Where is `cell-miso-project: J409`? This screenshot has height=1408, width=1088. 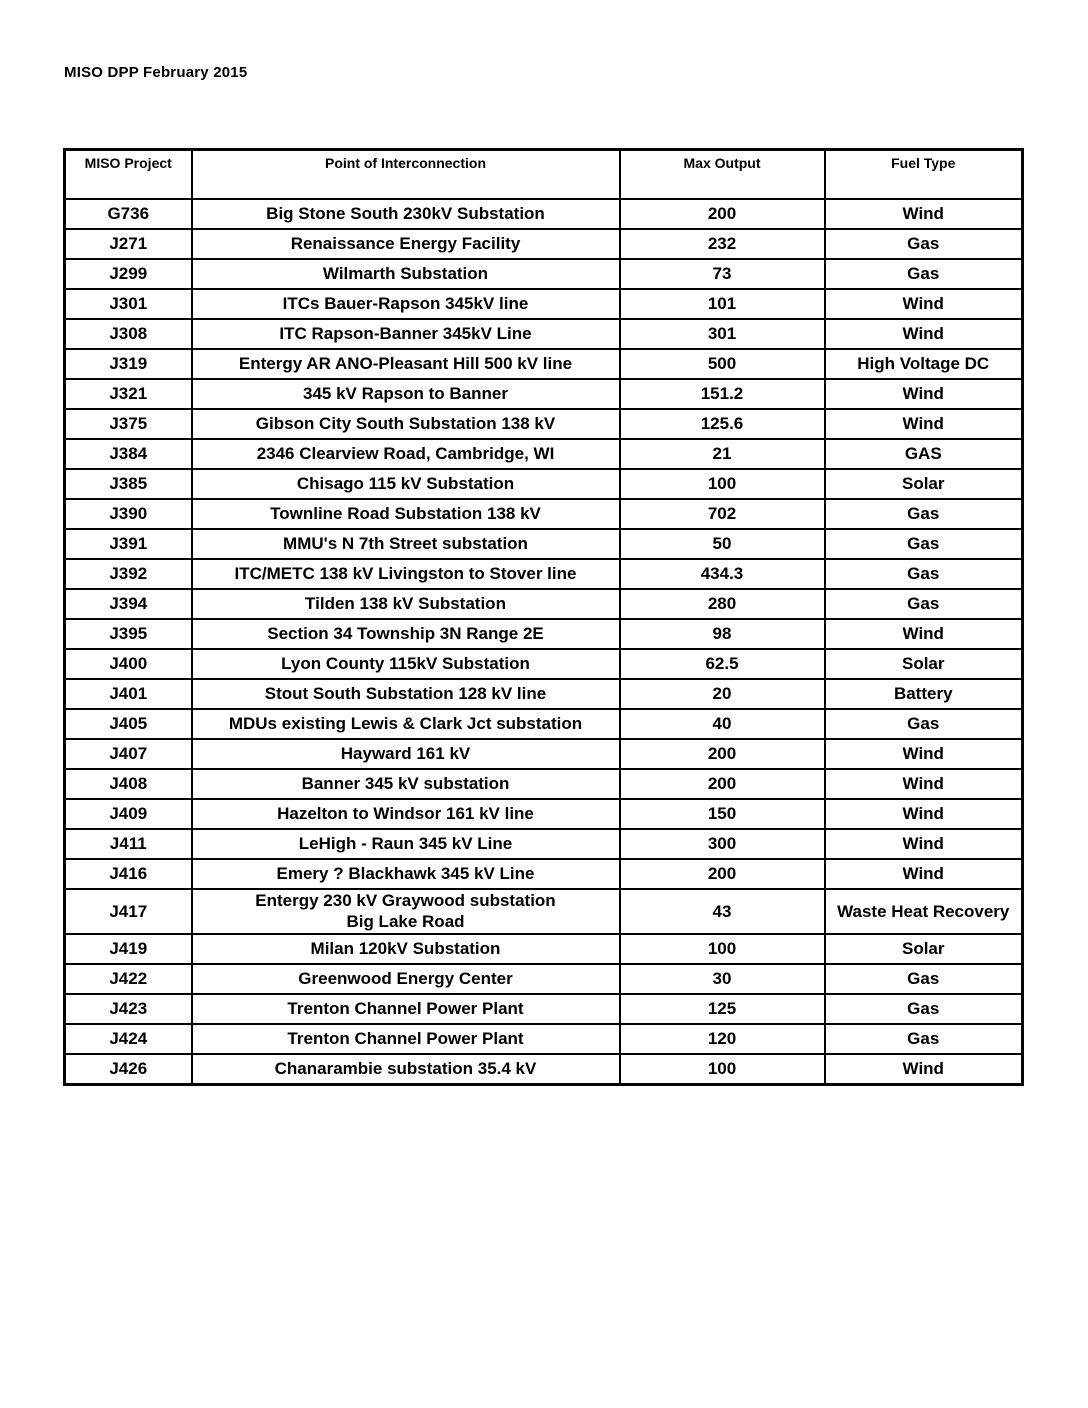 cell-miso-project: J409 is located at coordinates (128, 814).